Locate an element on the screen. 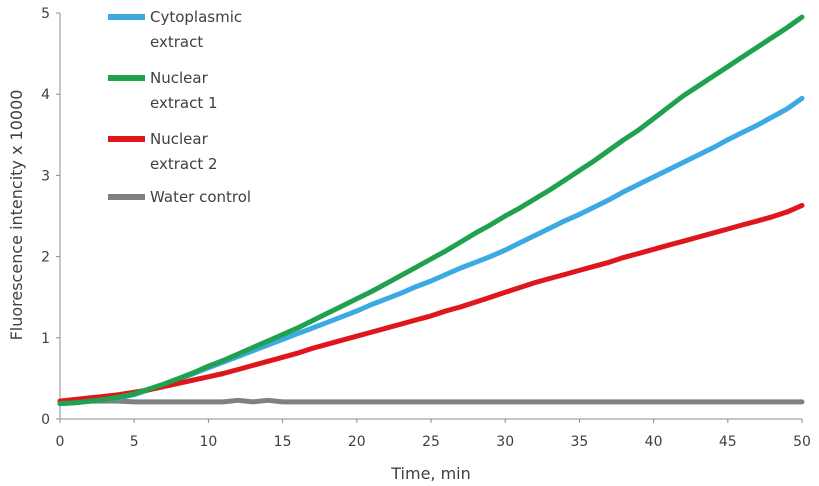 This screenshot has width=819, height=486. y-axis-title: Fluorescence intencity x 10000 is located at coordinates (16, 215).